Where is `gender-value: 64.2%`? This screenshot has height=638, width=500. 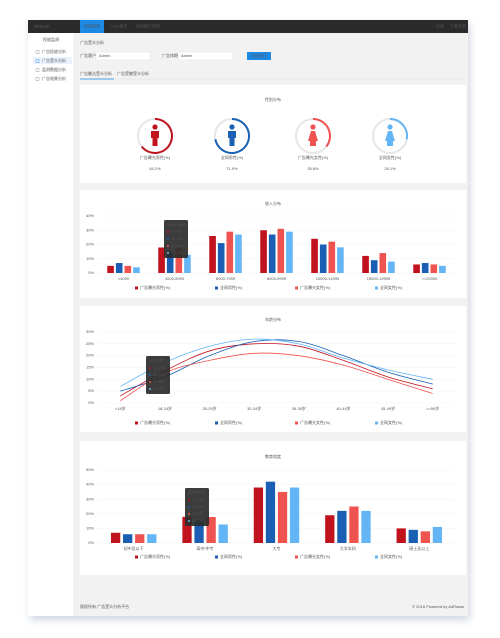 gender-value: 64.2% is located at coordinates (155, 168).